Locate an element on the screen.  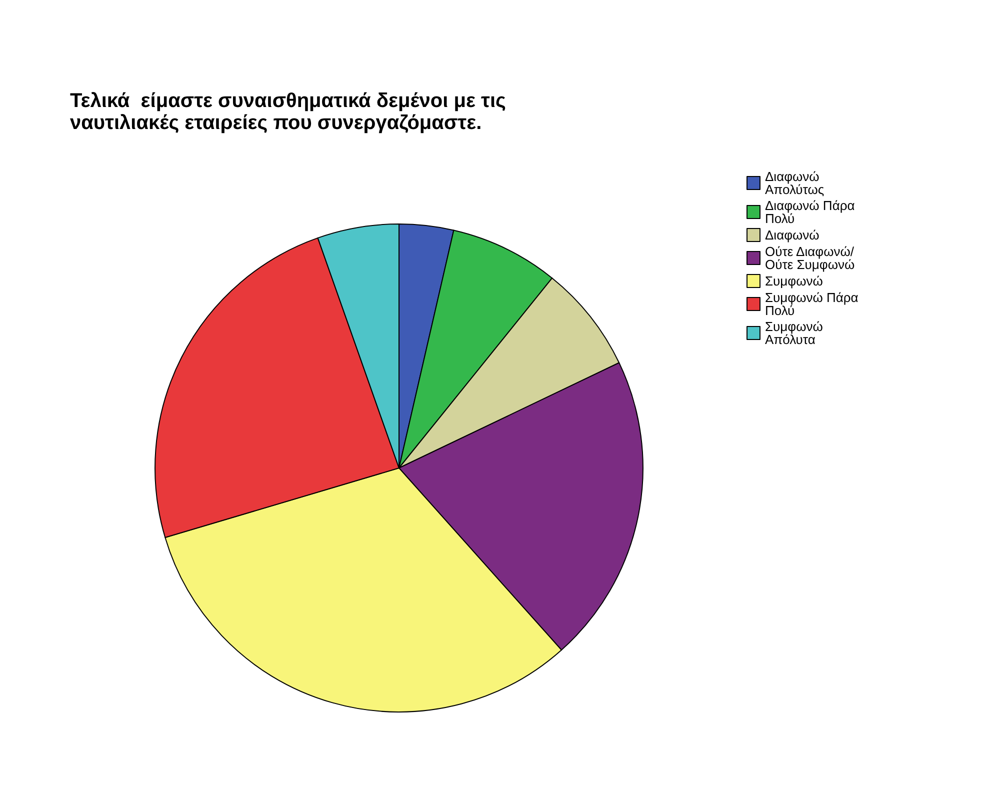
legend-label: Συμφωνώ Πάρα Πολύ is located at coordinates (813, 304).